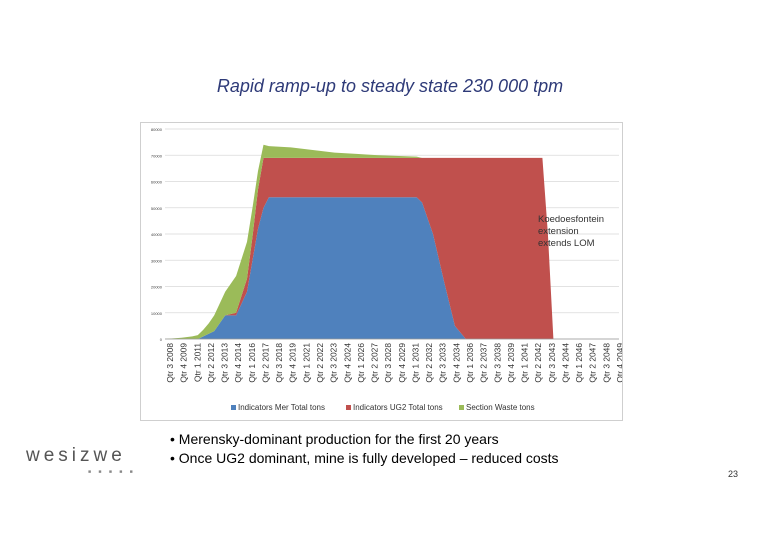 The width and height of the screenshot is (780, 540). I want to click on x-tick-label: Qtr 4 2009, so click(184, 363).